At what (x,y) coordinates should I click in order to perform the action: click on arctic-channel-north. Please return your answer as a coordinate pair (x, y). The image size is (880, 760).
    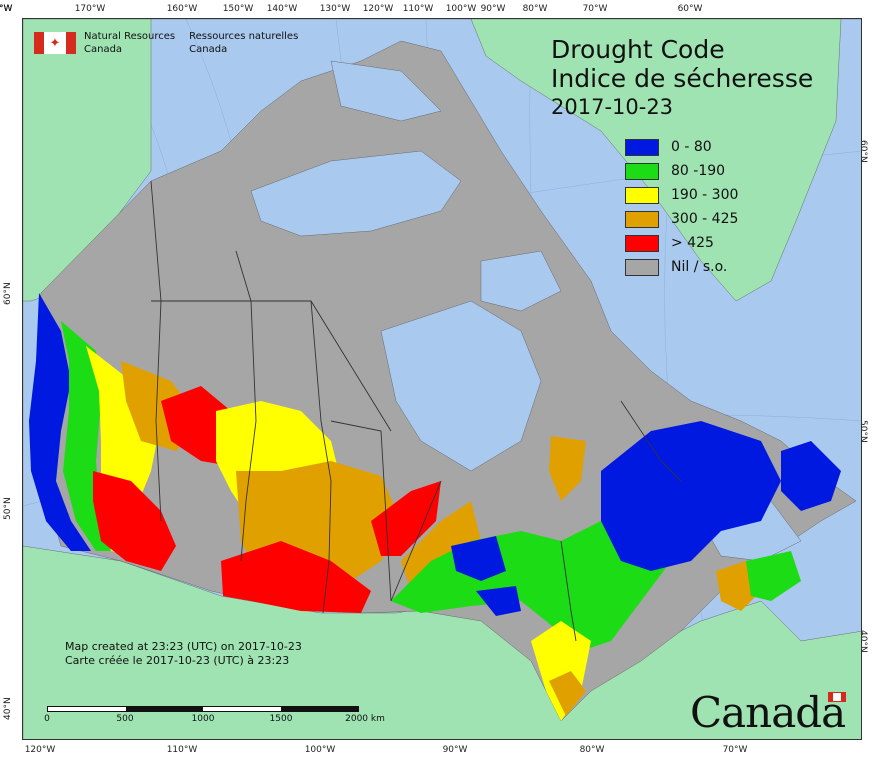
    Looking at the image, I should click on (386, 91).